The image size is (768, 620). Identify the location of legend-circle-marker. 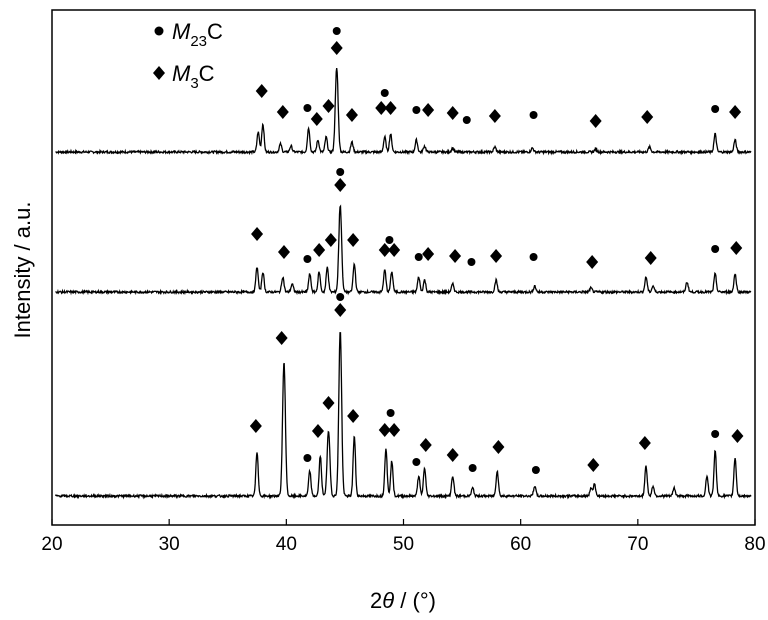
(159, 31).